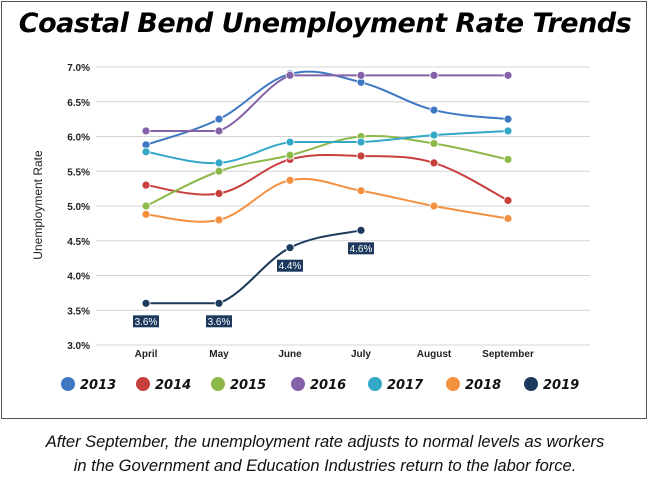 The width and height of the screenshot is (650, 488). I want to click on y-tick-label: 6.5%, so click(78, 103).